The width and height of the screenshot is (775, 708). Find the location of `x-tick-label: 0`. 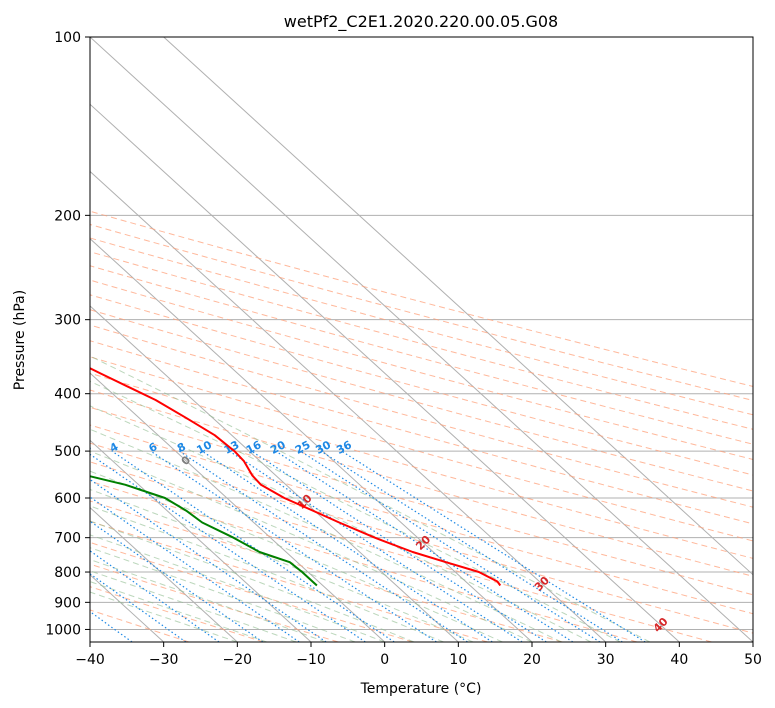

x-tick-label: 0 is located at coordinates (384, 660).